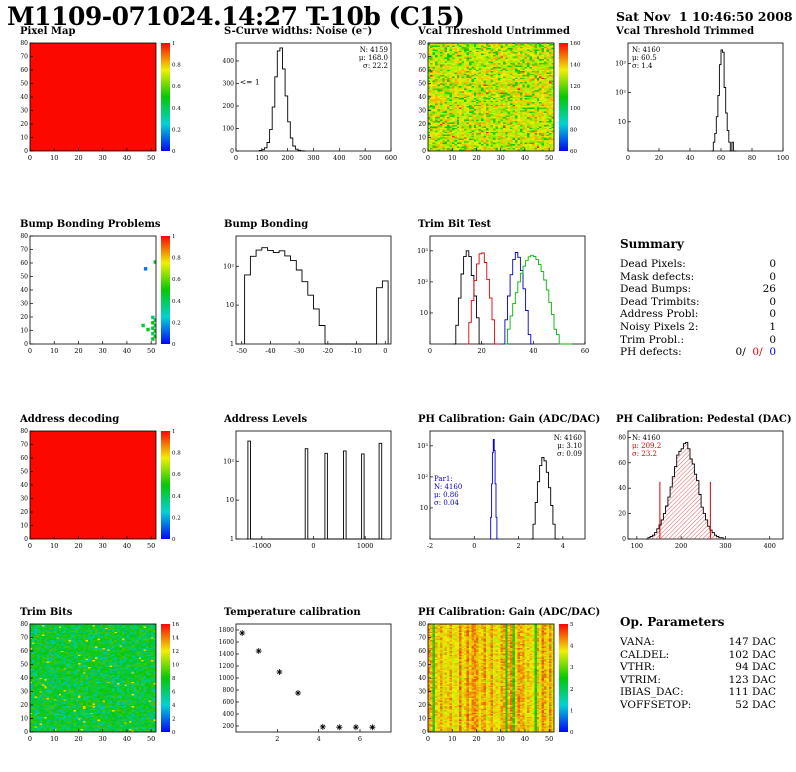 The image size is (796, 772). Describe the element at coordinates (503, 295) in the screenshot. I see `chart-svg: 0 20 40 60 10 10² 10³` at that location.